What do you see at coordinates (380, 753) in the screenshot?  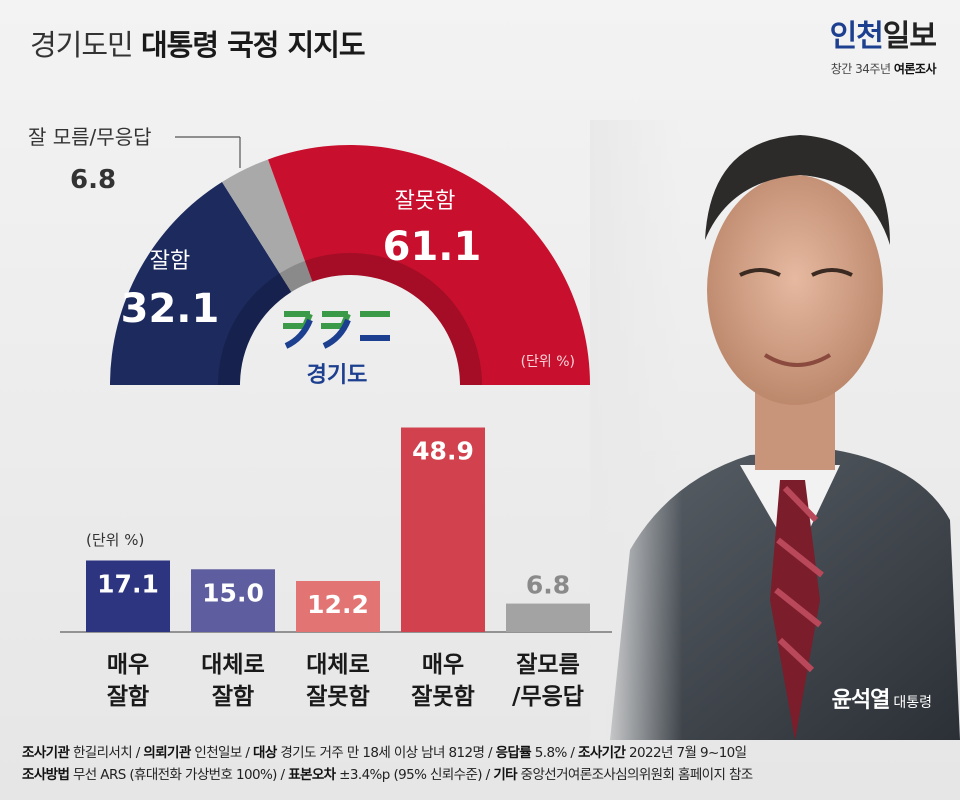 I see `footer-value: 경기도 거주 만 18세 이상 남녀 812명` at bounding box center [380, 753].